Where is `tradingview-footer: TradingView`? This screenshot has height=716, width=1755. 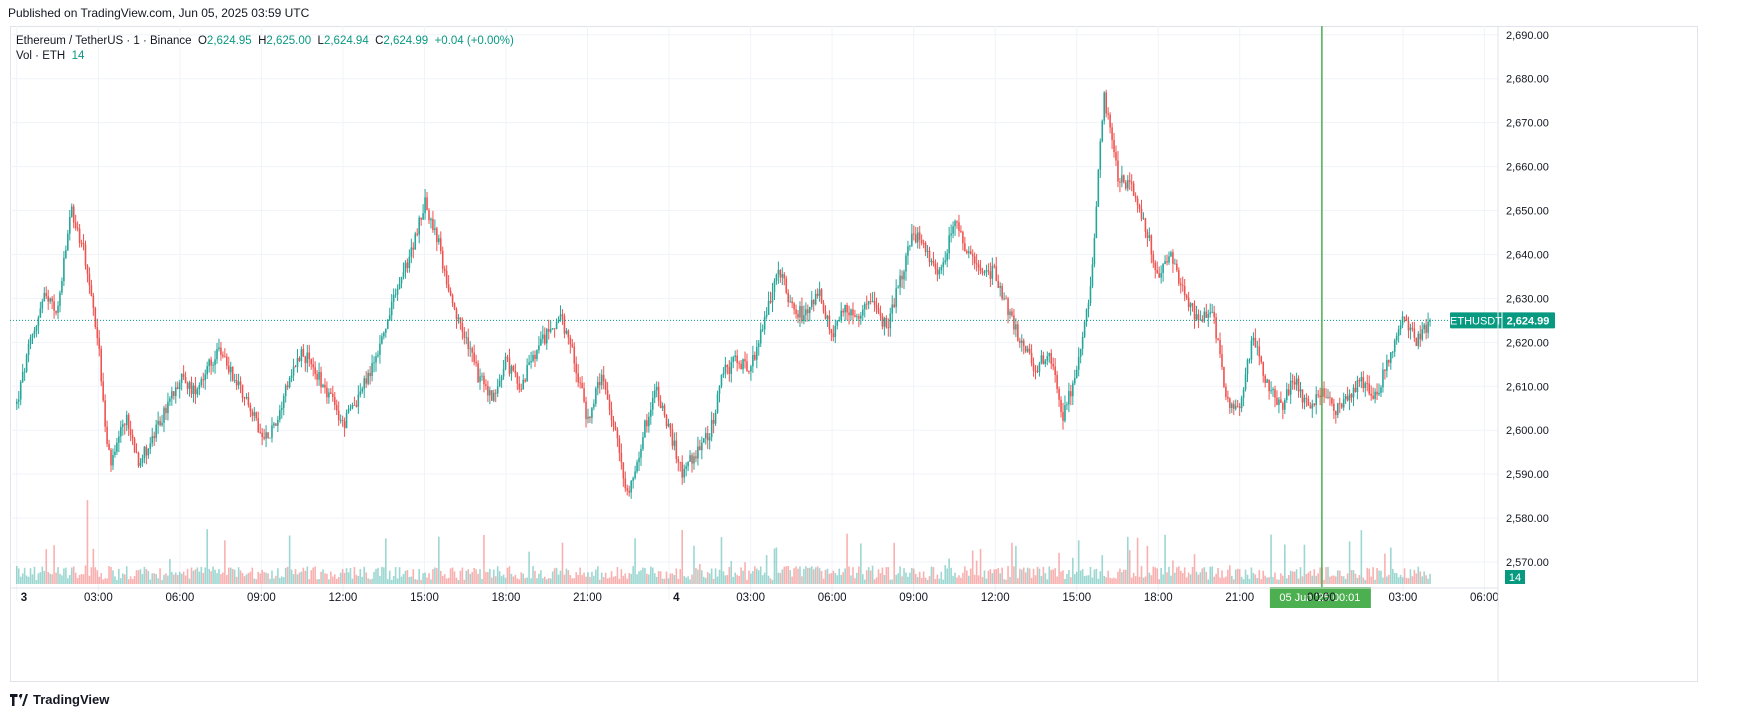 tradingview-footer: TradingView is located at coordinates (59, 699).